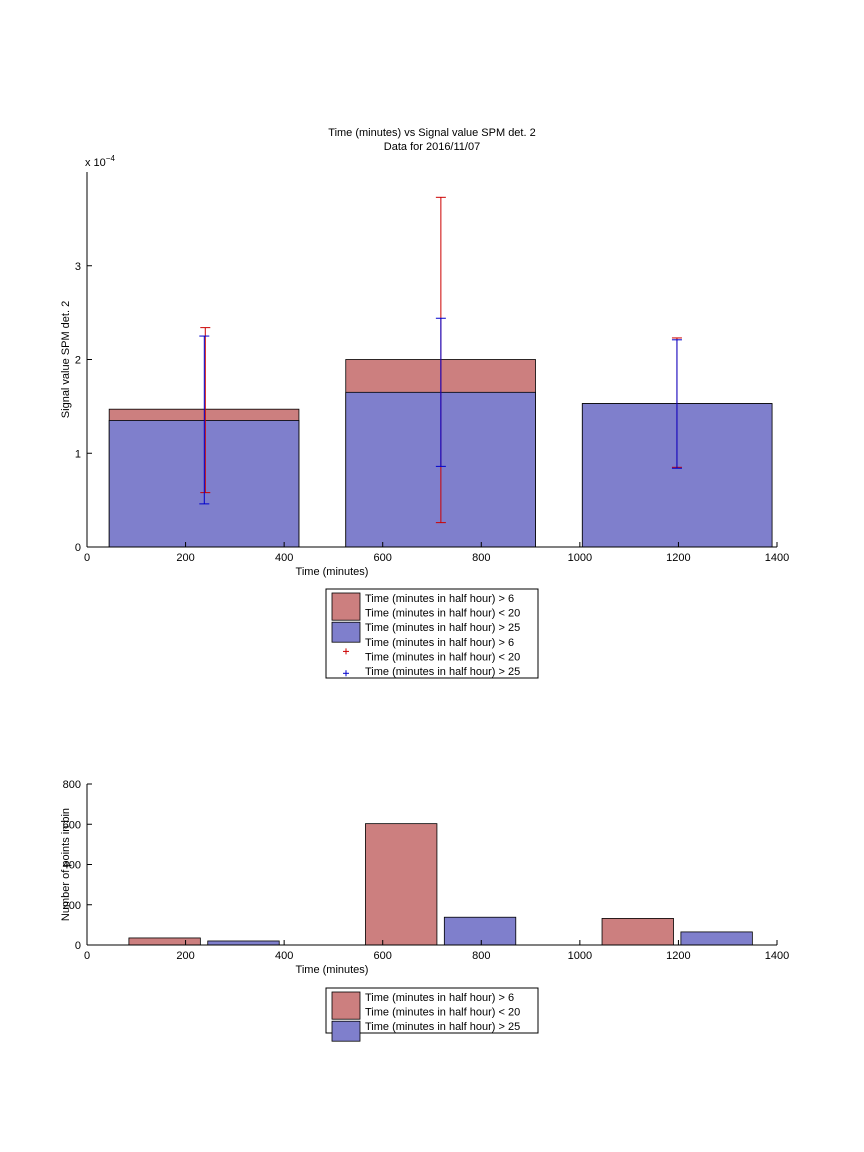 The image size is (864, 1152). I want to click on y-tick-label: 200, so click(72, 906).